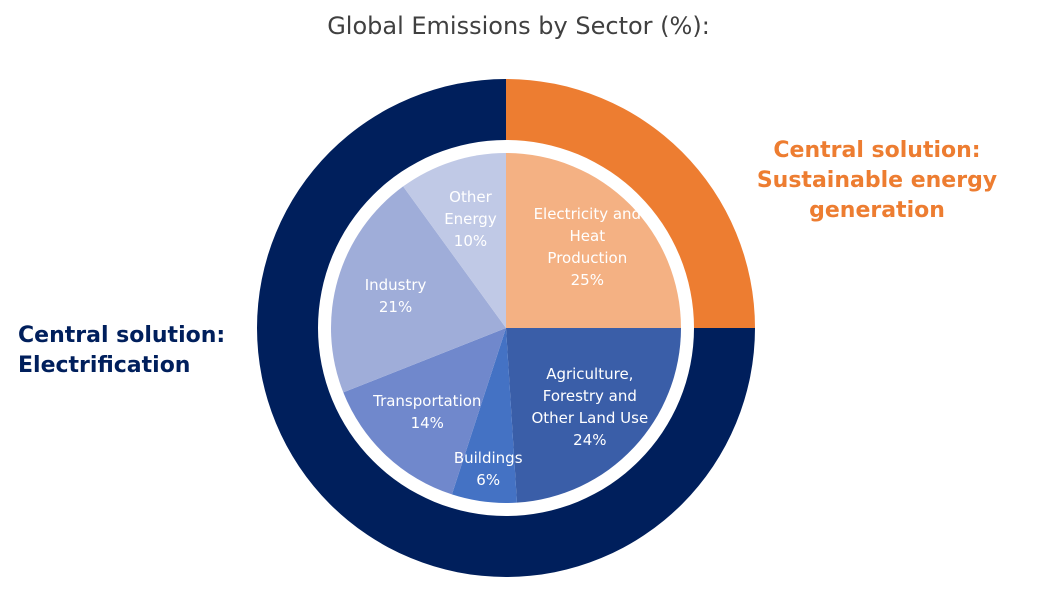 This screenshot has height=600, width=1037. Describe the element at coordinates (488, 469) in the screenshot. I see `slice-label: Buildings 6%` at that location.